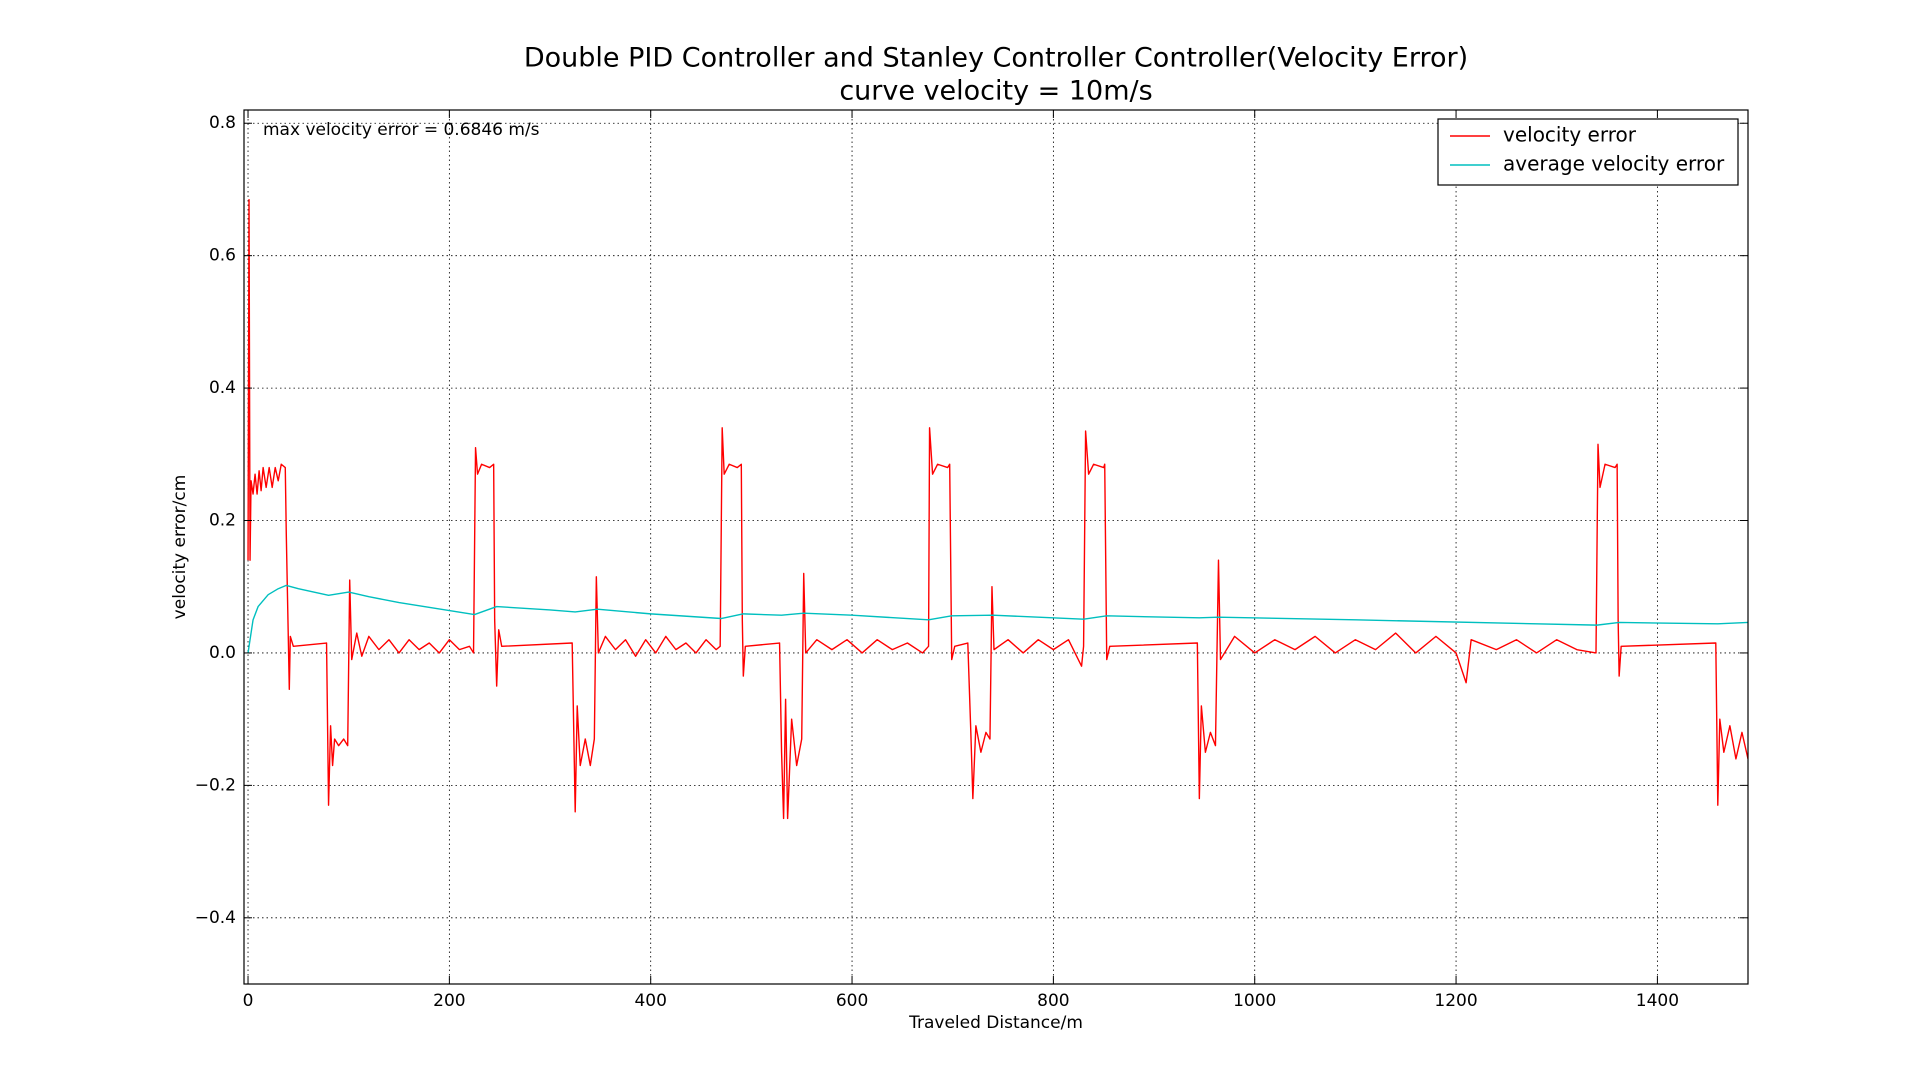 Image resolution: width=1920 pixels, height=1080 pixels. What do you see at coordinates (222, 388) in the screenshot?
I see `y-tick-label: 0.4` at bounding box center [222, 388].